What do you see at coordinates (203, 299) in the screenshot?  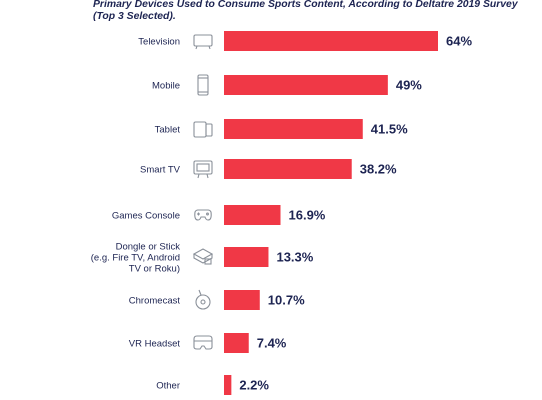 I see `chromecast-icon` at bounding box center [203, 299].